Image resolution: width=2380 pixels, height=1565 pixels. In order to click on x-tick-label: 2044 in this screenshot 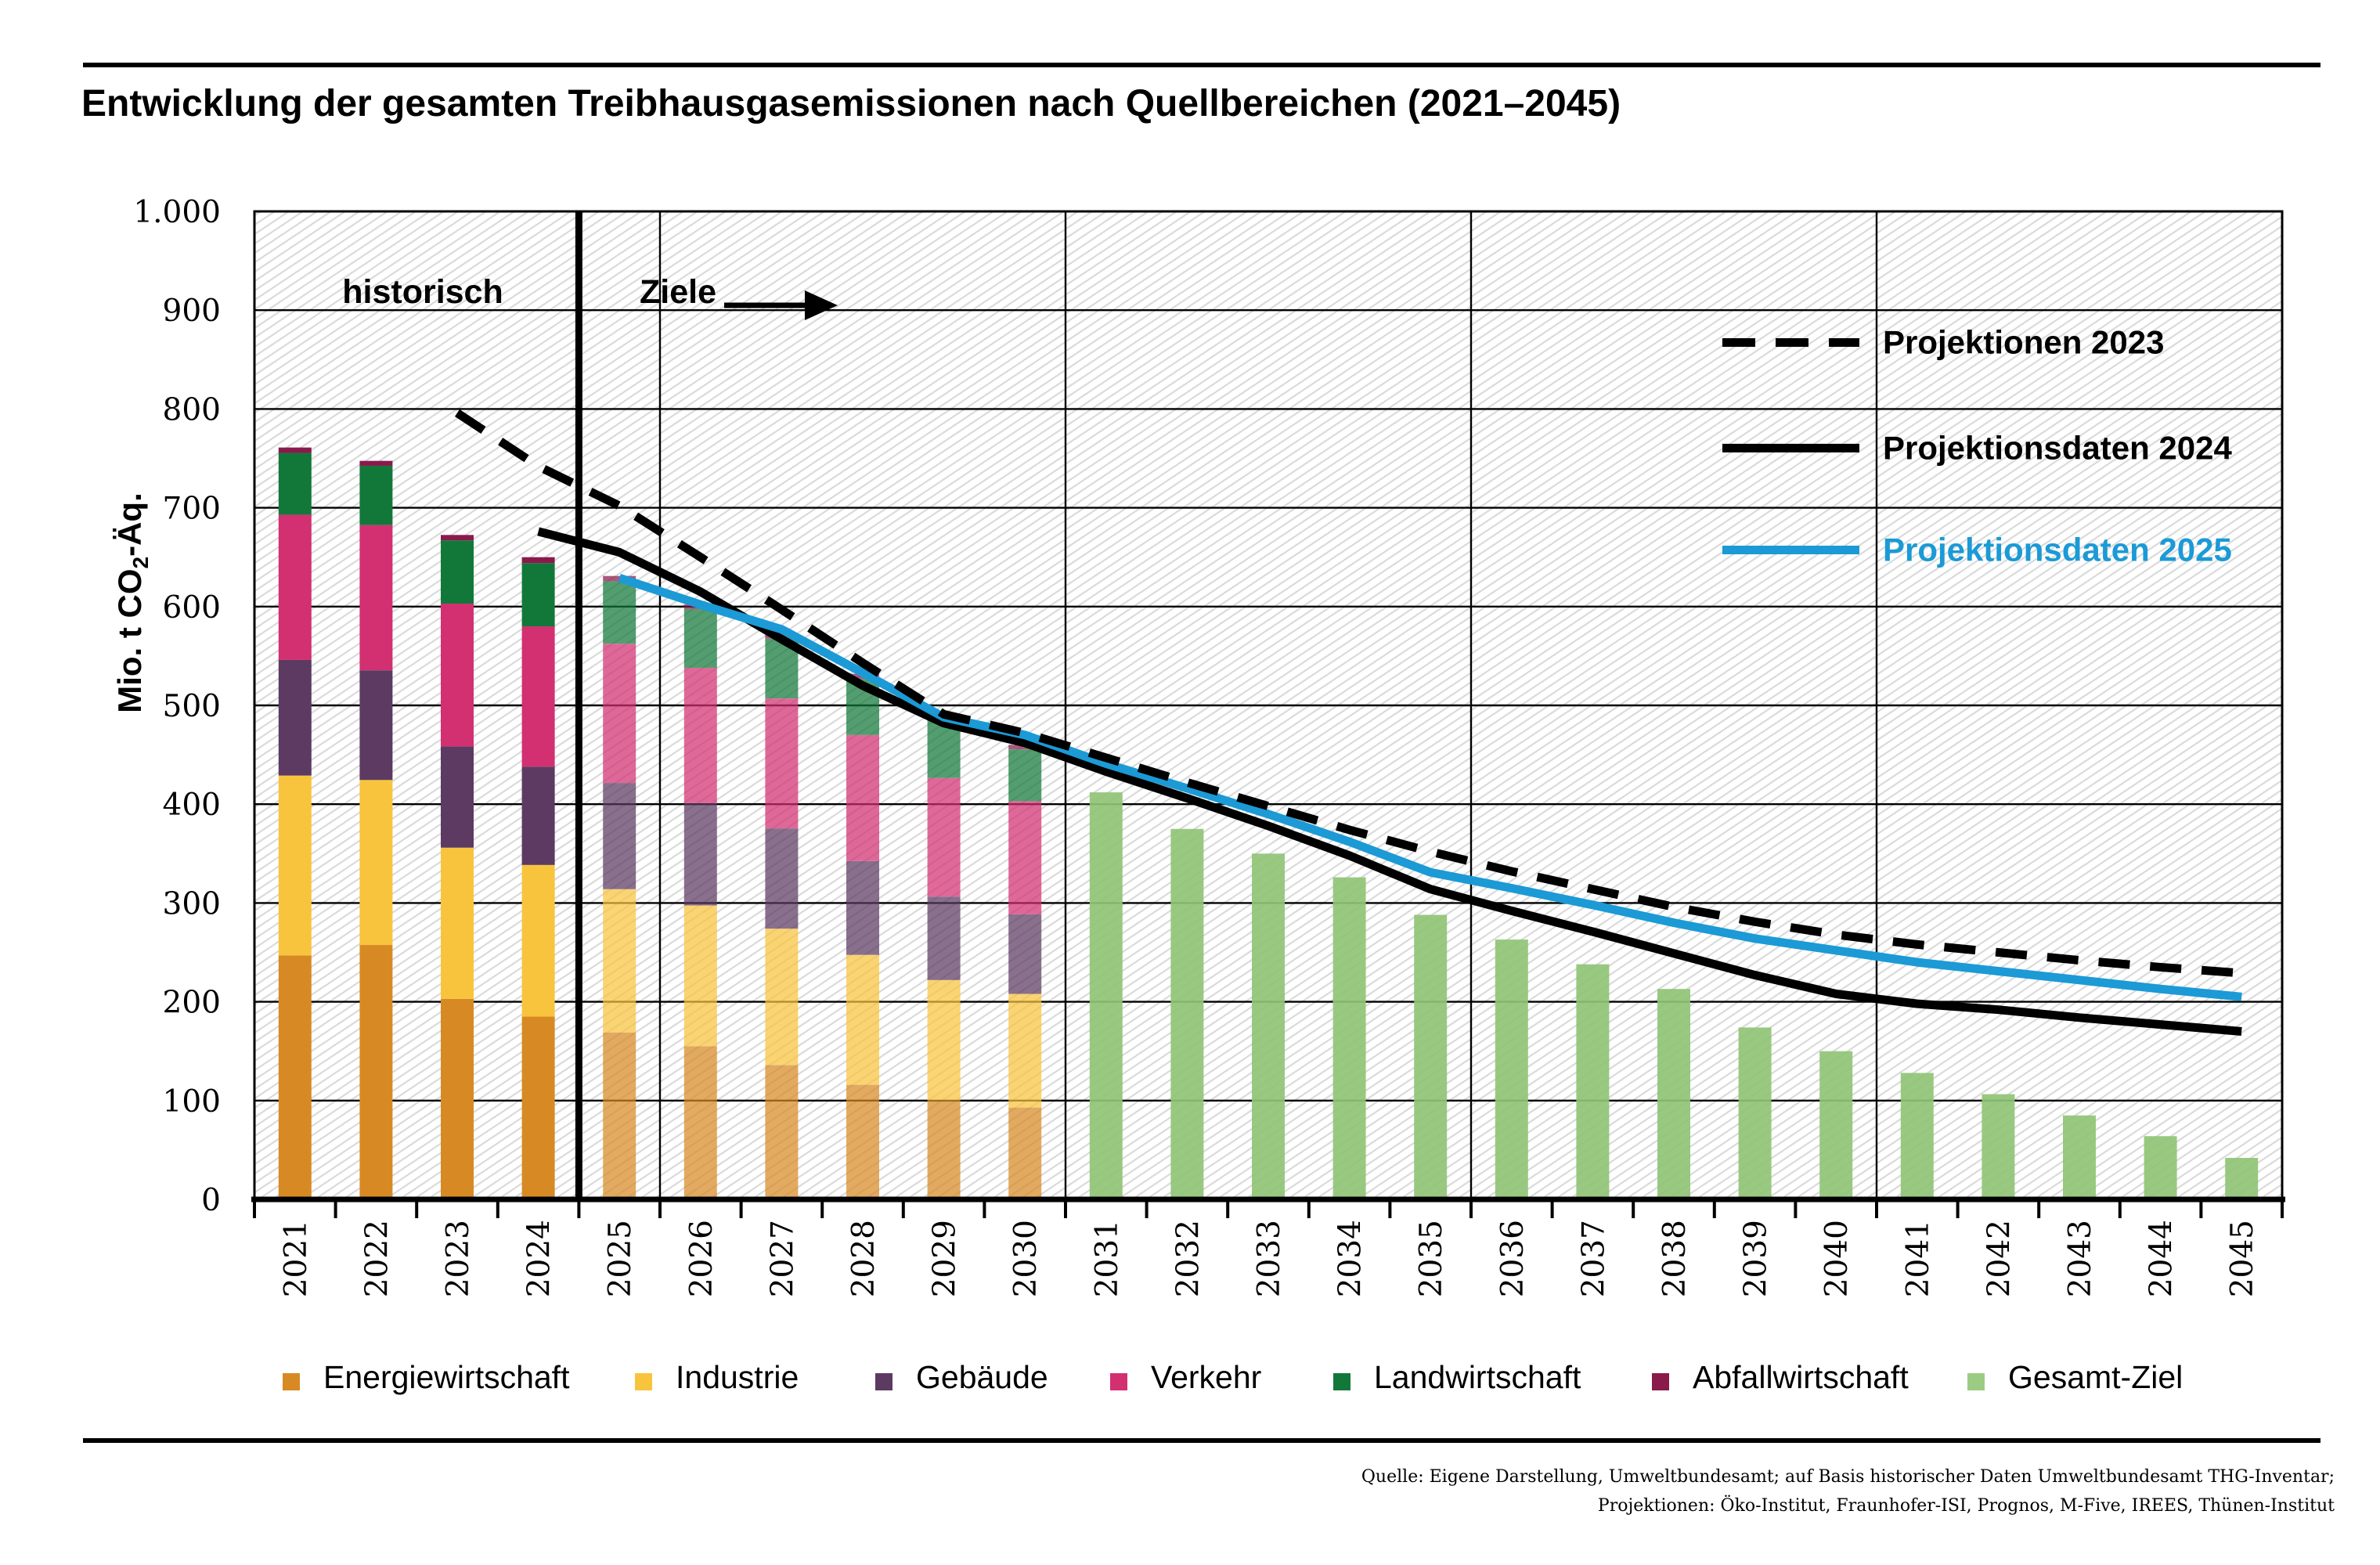, I will do `click(2162, 1258)`.